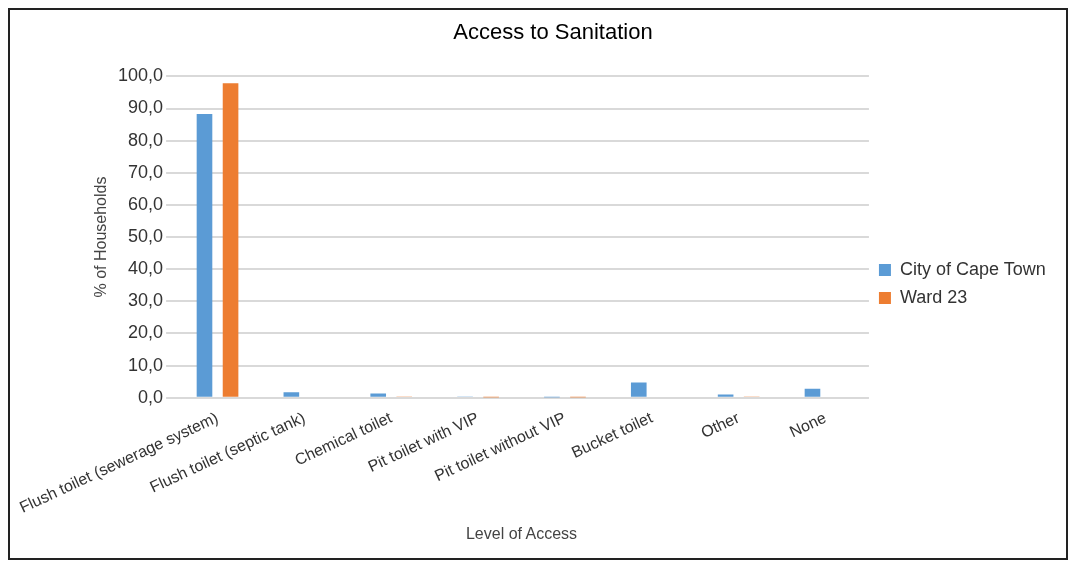 The width and height of the screenshot is (1074, 568). Describe the element at coordinates (146, 203) in the screenshot. I see `y-tick-label: 60,0` at that location.